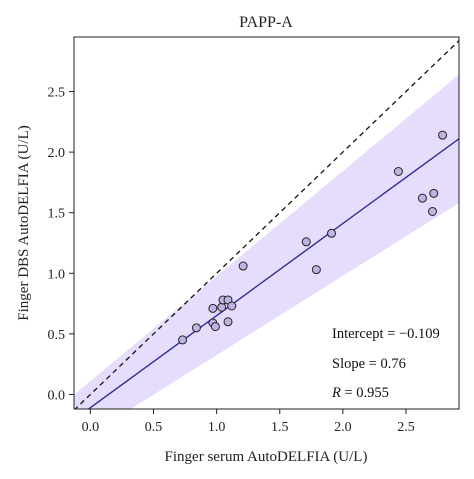 The height and width of the screenshot is (479, 474). What do you see at coordinates (57, 214) in the screenshot?
I see `y-tick-label: 1.5` at bounding box center [57, 214].